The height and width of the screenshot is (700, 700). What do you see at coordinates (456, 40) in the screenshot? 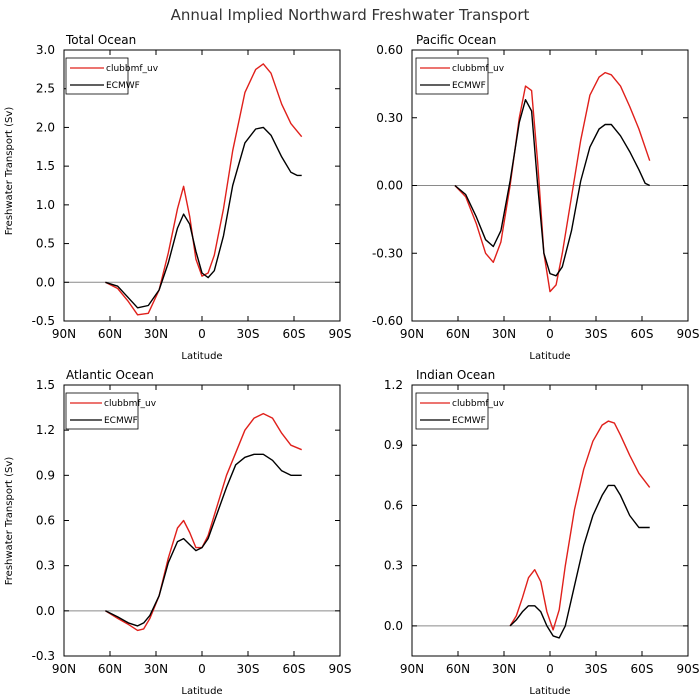
I see `panel-title: Pacific Ocean` at bounding box center [456, 40].